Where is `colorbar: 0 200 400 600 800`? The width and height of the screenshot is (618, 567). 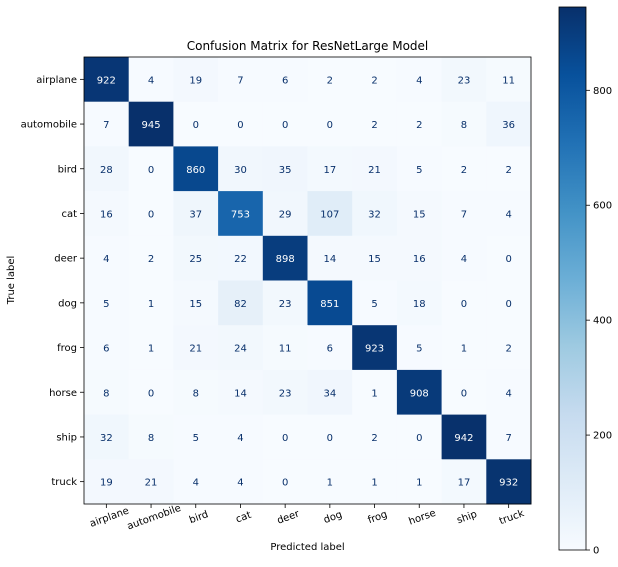 colorbar: 0 200 400 600 800 is located at coordinates (585, 281).